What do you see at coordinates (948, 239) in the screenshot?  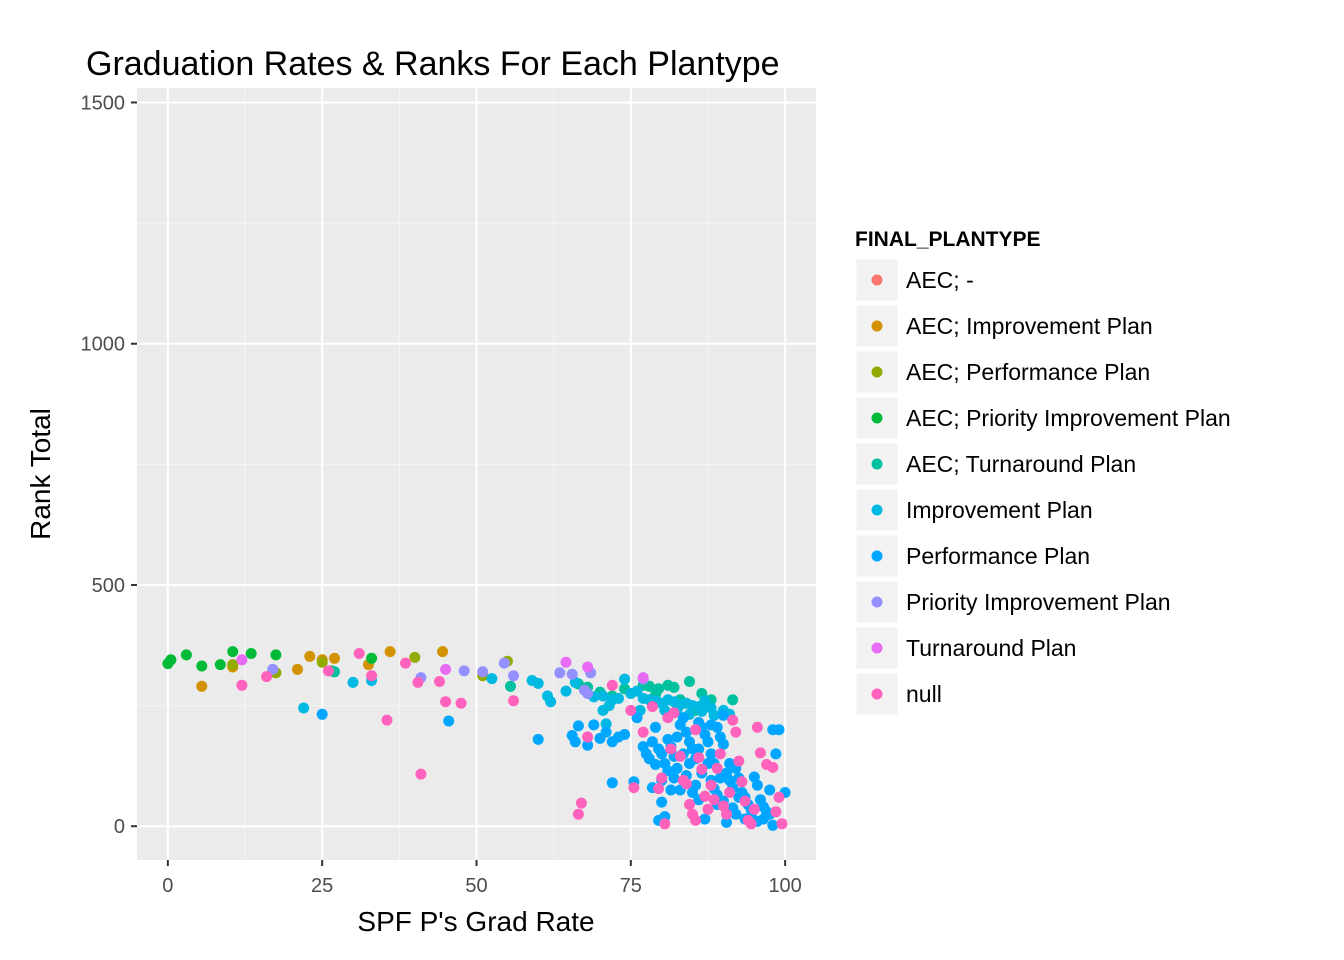 I see `legend-title: FINAL_PLANTYPE` at bounding box center [948, 239].